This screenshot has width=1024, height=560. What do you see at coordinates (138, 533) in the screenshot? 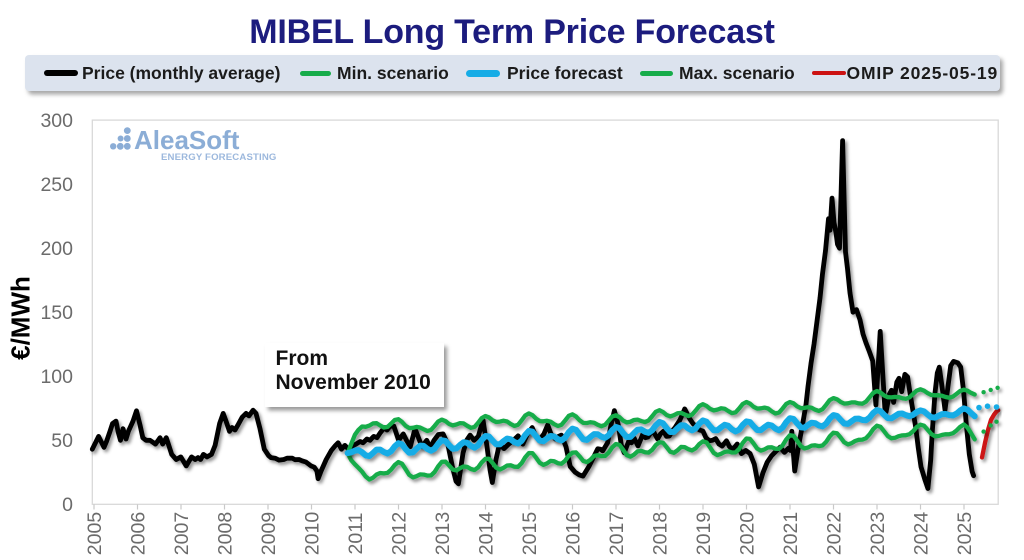
I see `svg-text: 2006` at bounding box center [138, 533].